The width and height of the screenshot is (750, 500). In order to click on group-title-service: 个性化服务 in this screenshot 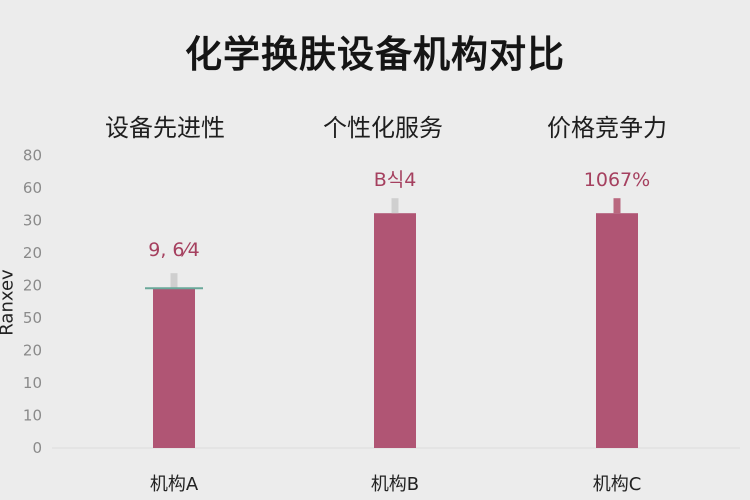, I will do `click(383, 128)`.